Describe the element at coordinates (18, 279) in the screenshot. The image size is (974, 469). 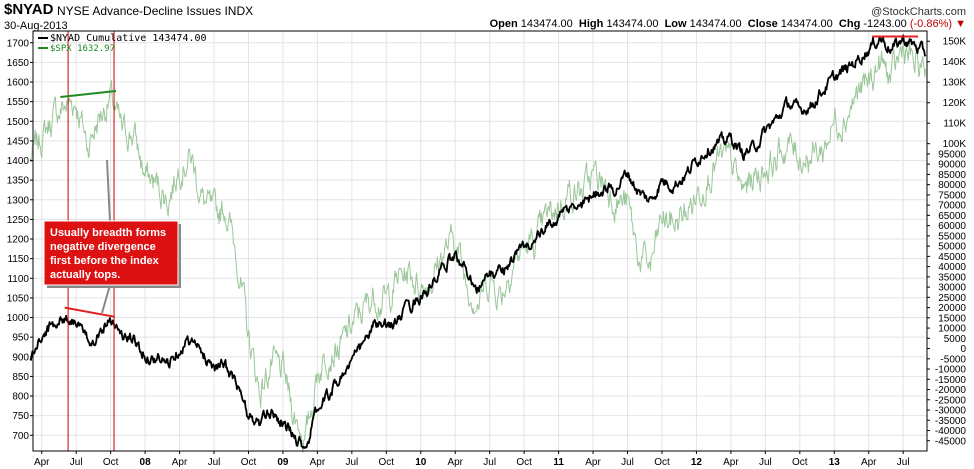
I see `y-left-tick-label: 1100` at that location.